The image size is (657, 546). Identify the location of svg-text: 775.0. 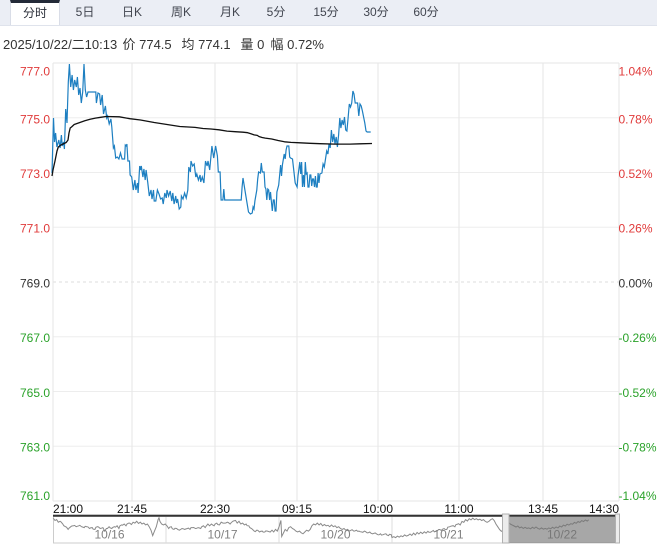
(35, 119).